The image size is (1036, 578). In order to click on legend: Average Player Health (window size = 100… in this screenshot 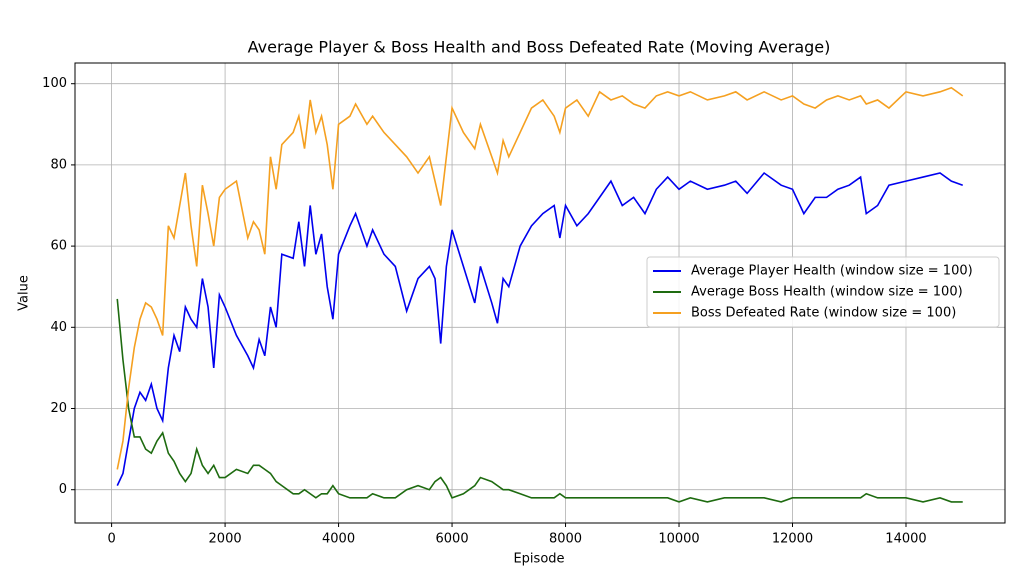, I will do `click(823, 292)`.